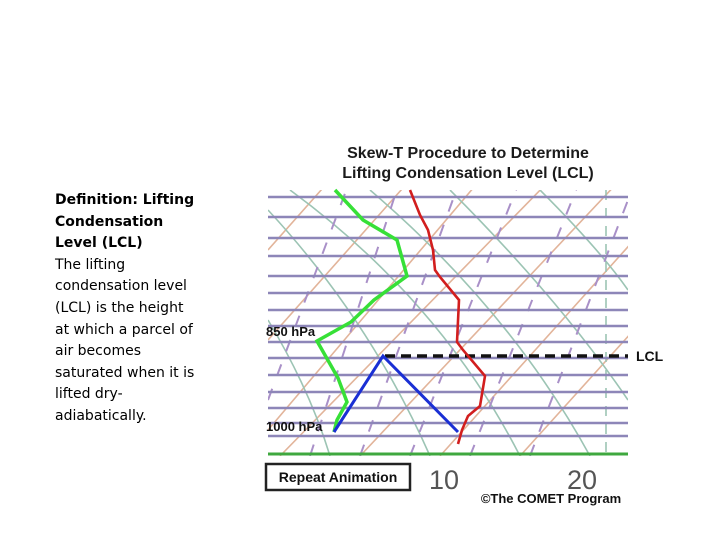  Describe the element at coordinates (396, 393) in the screenshot. I see `parcel-path` at that location.